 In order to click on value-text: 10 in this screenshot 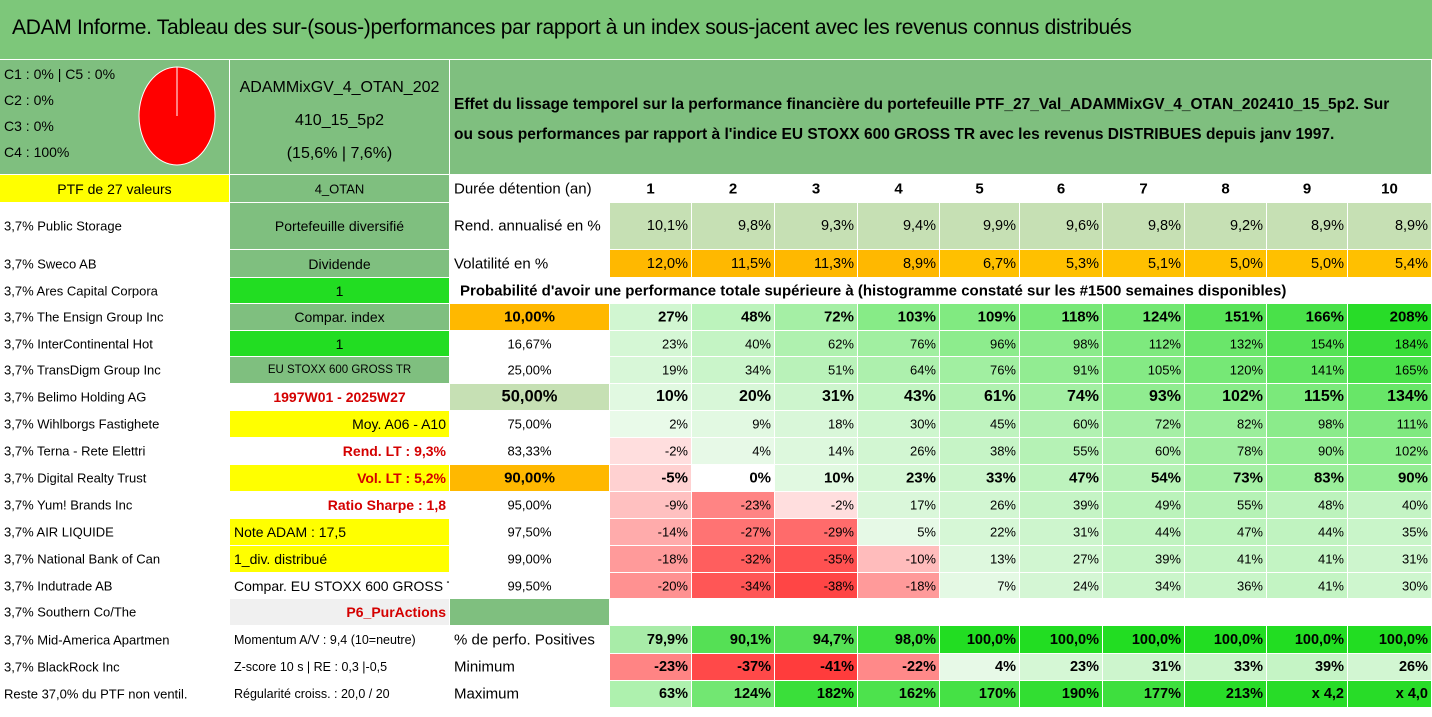, I will do `click(1389, 188)`.